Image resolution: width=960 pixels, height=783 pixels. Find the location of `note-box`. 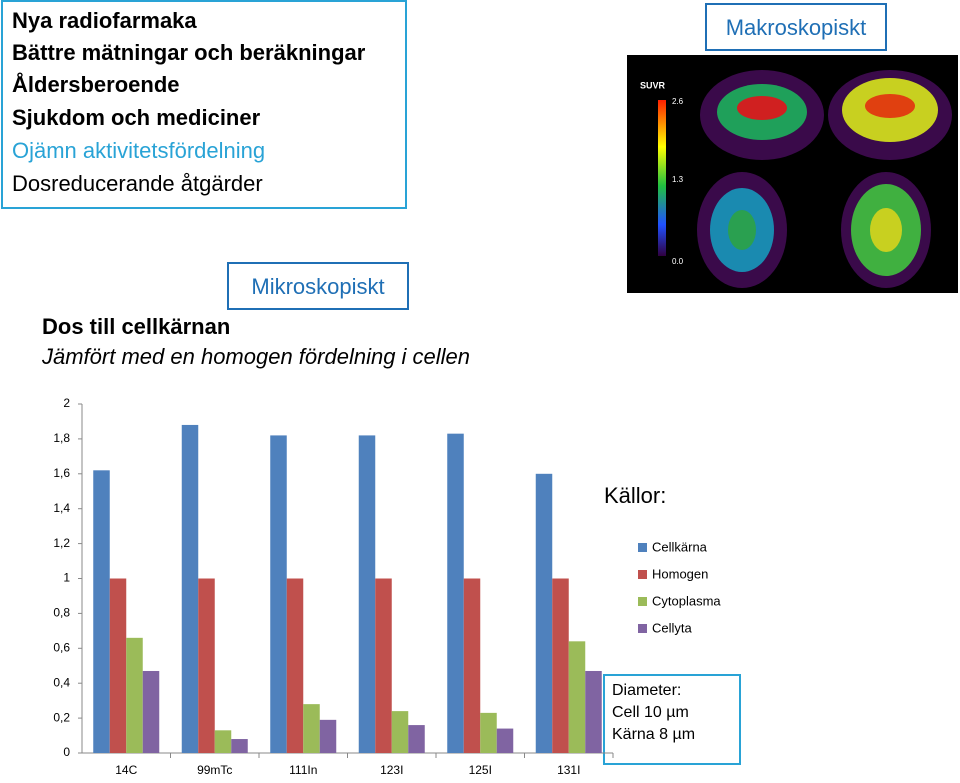

note-box is located at coordinates (672, 719).